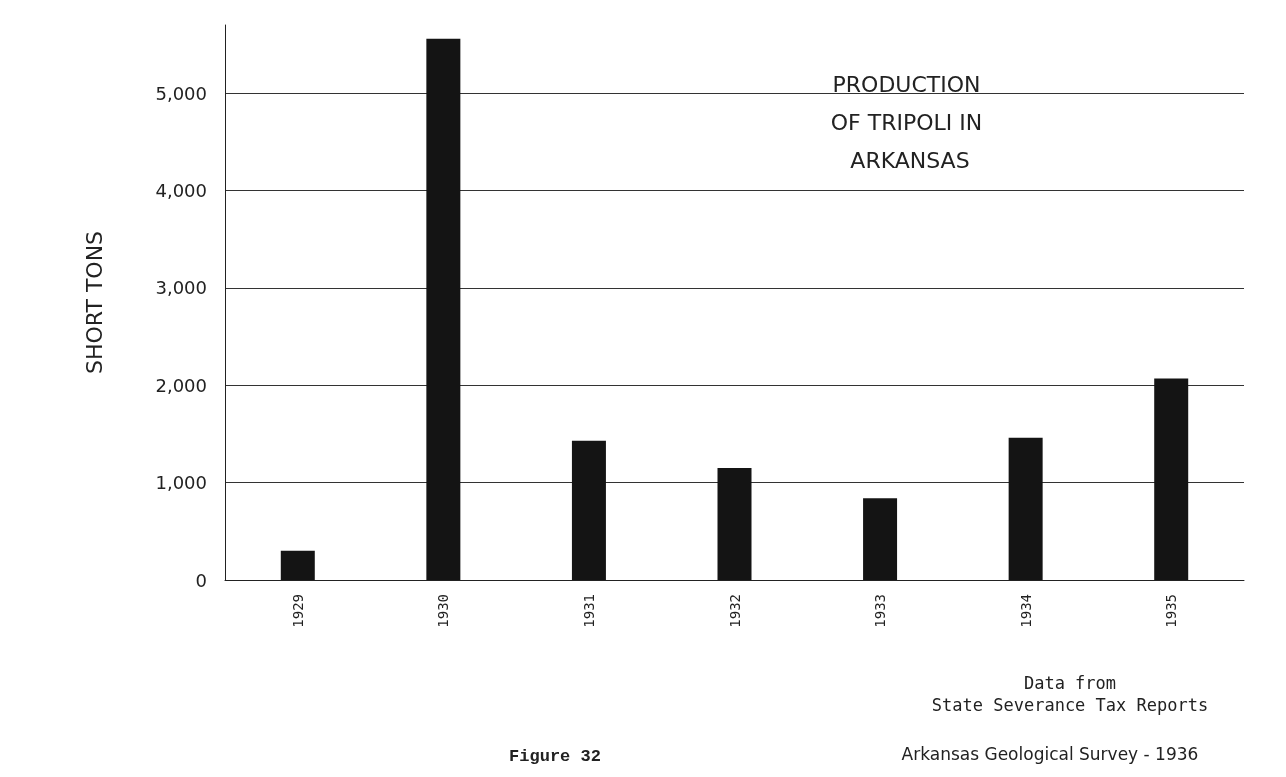 Image resolution: width=1286 pixels, height=777 pixels. I want to click on y-tick-label: 3,000, so click(181, 288).